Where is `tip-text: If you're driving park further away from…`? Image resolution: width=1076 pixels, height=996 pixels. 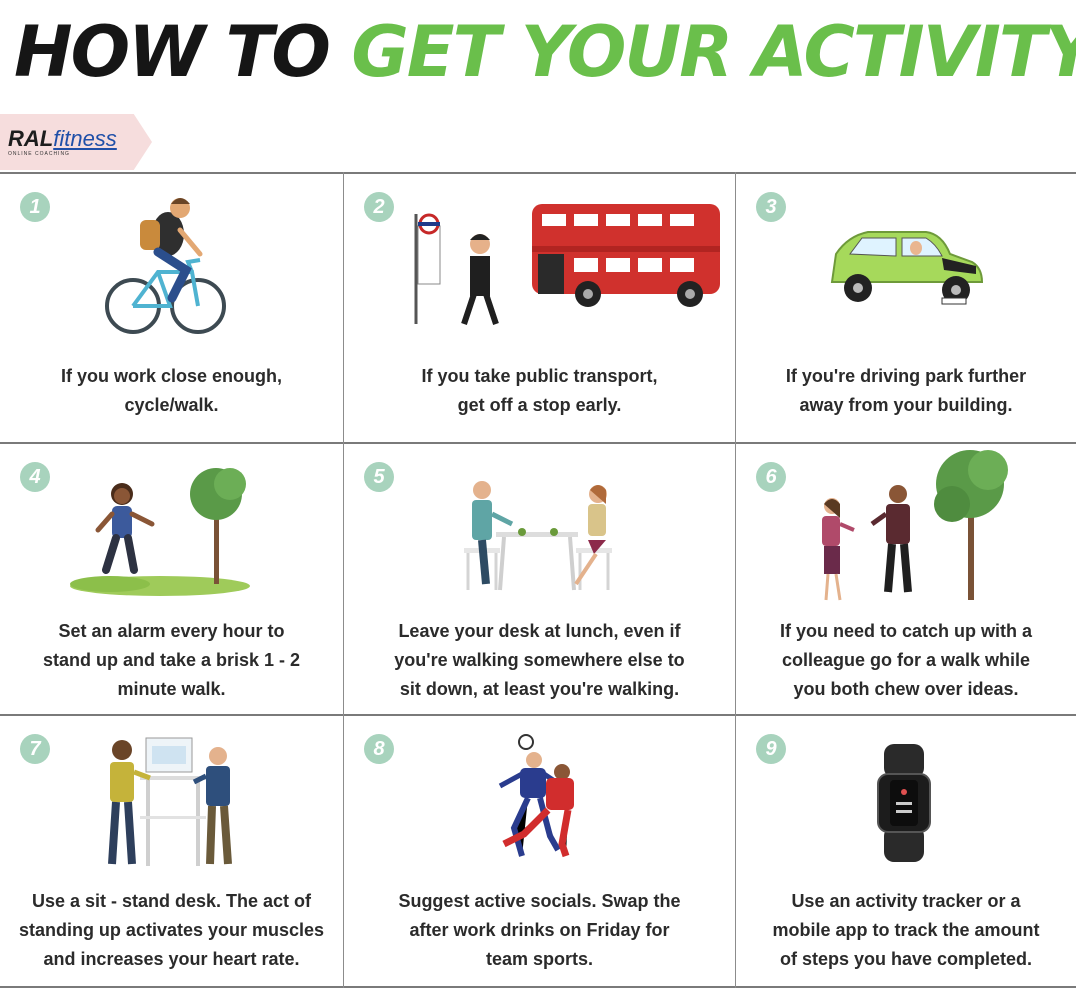 tip-text: If you're driving park further away from… is located at coordinates (906, 391).